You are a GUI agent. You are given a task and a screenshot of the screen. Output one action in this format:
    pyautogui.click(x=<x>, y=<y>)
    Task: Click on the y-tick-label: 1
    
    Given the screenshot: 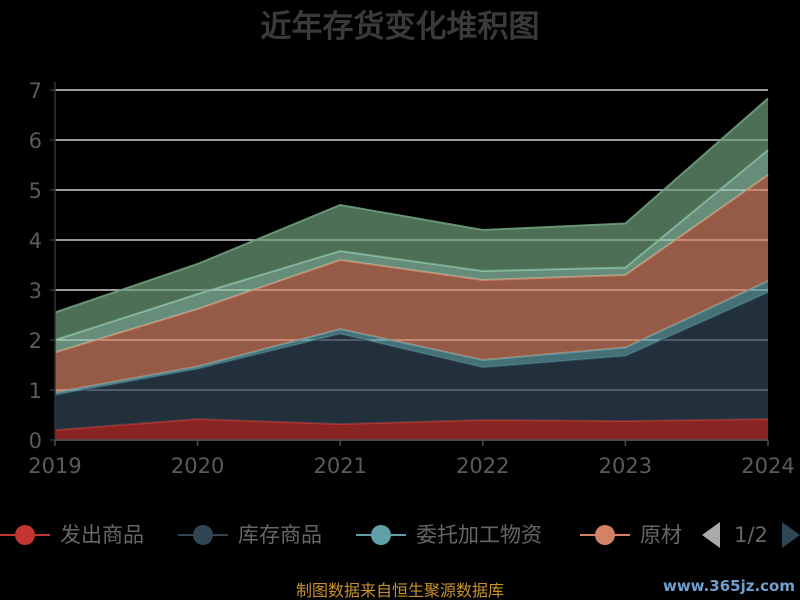 What is the action you would take?
    pyautogui.click(x=35, y=391)
    